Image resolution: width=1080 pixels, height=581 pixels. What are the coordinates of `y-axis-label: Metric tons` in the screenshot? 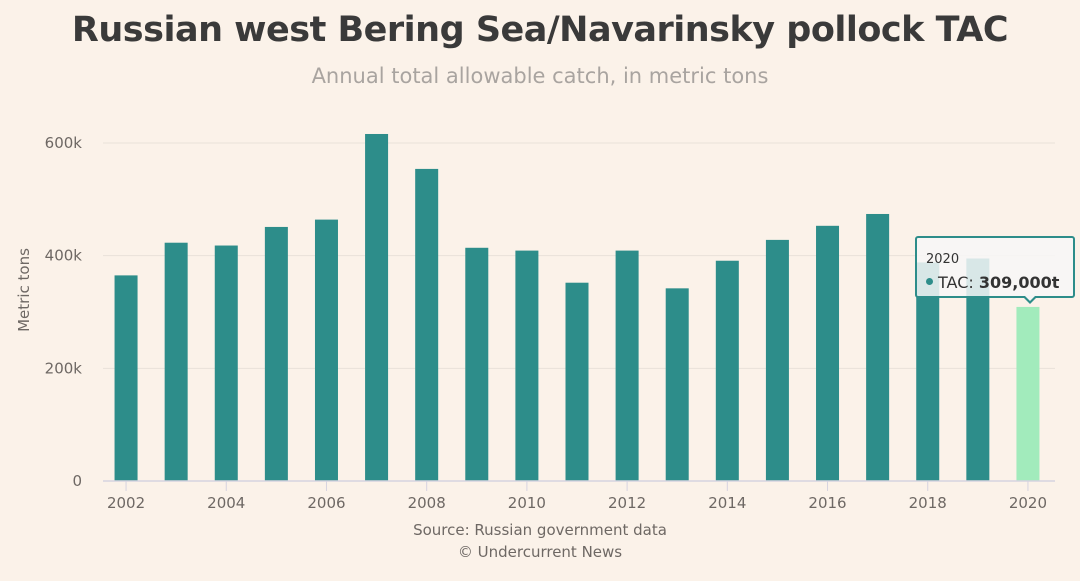 It's located at (24, 290).